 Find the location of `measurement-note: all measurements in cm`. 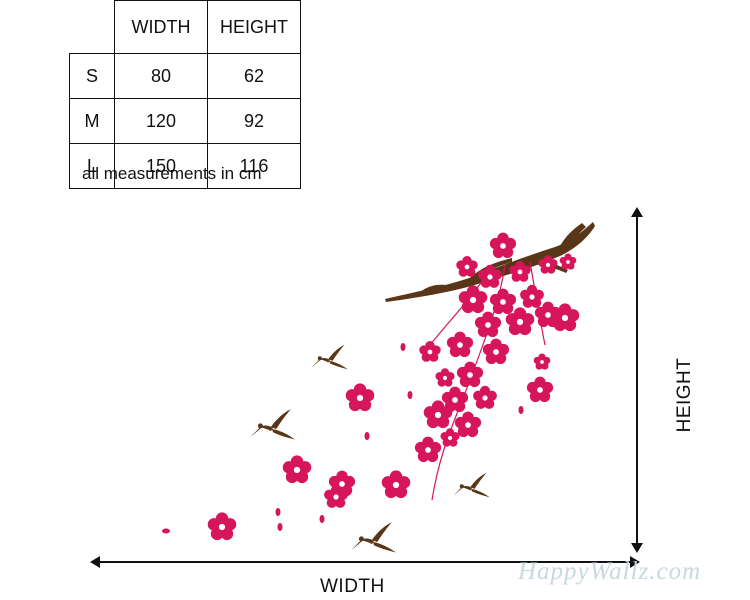

measurement-note: all measurements in cm is located at coordinates (172, 173).